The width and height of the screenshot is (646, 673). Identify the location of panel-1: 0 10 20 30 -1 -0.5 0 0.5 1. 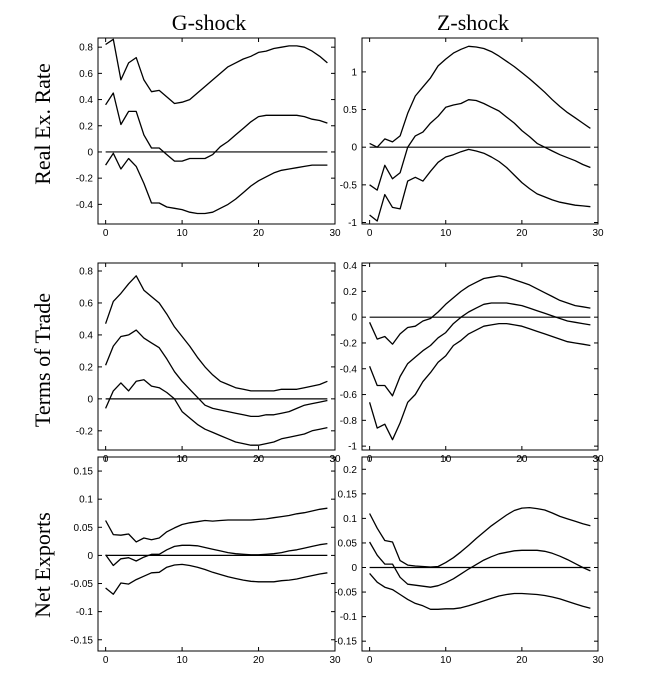
(472, 138).